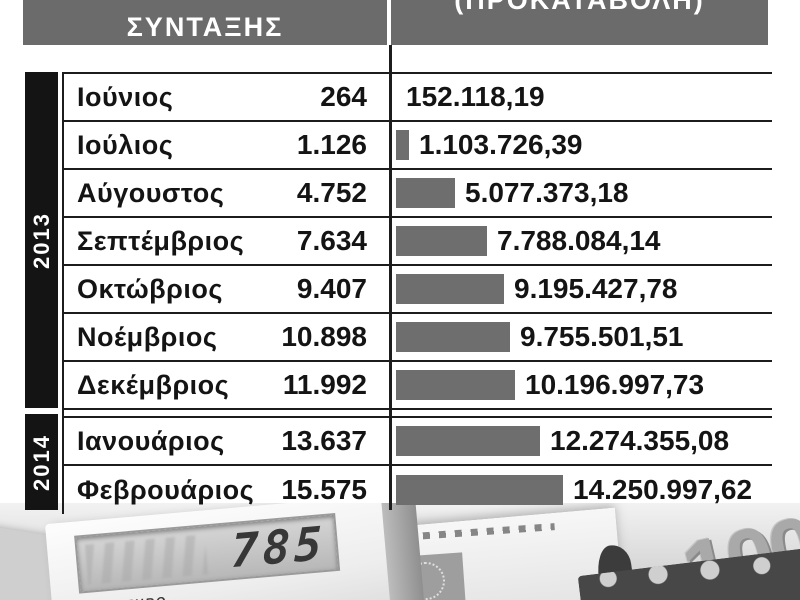  I want to click on applications-count: 10.898, so click(324, 336).